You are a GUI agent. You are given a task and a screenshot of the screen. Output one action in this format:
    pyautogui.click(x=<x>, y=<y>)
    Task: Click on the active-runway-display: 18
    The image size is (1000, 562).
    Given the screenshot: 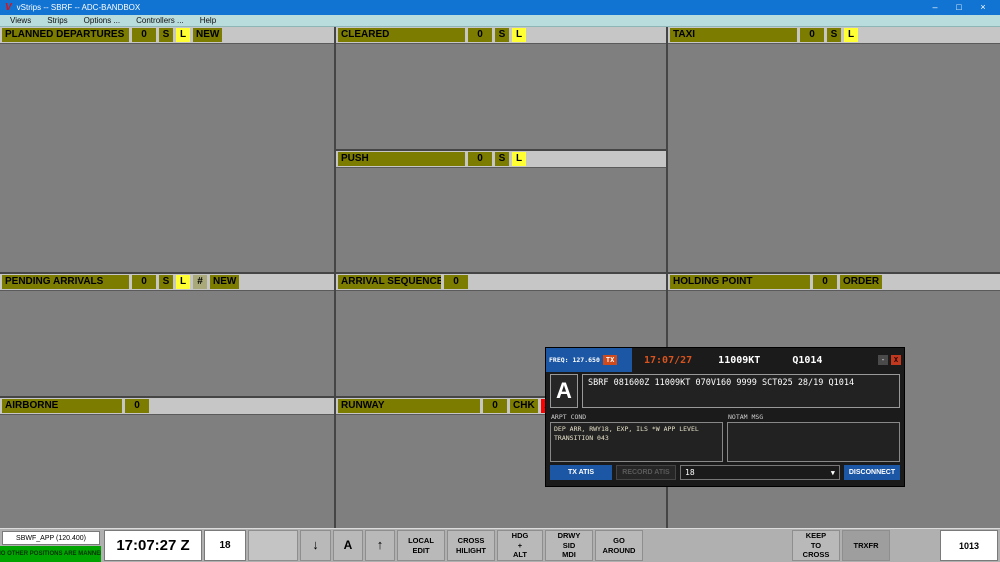 What is the action you would take?
    pyautogui.click(x=225, y=545)
    